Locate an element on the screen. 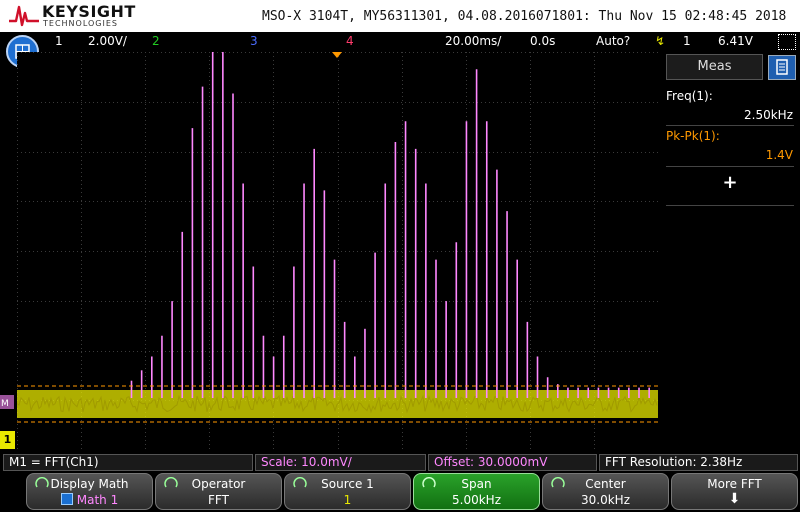 Image resolution: width=800 pixels, height=512 pixels. title-bar is located at coordinates (400, 16).